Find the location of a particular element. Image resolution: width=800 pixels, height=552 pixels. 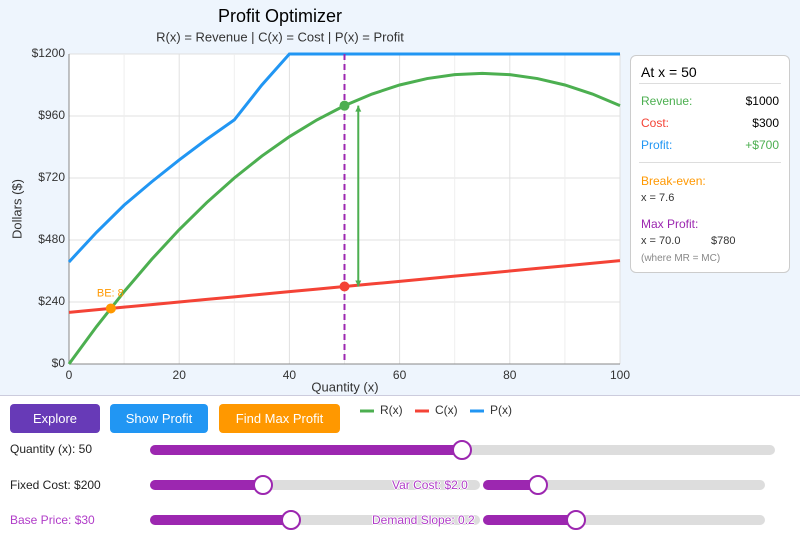

x-tick-label: 80 is located at coordinates (510, 375).